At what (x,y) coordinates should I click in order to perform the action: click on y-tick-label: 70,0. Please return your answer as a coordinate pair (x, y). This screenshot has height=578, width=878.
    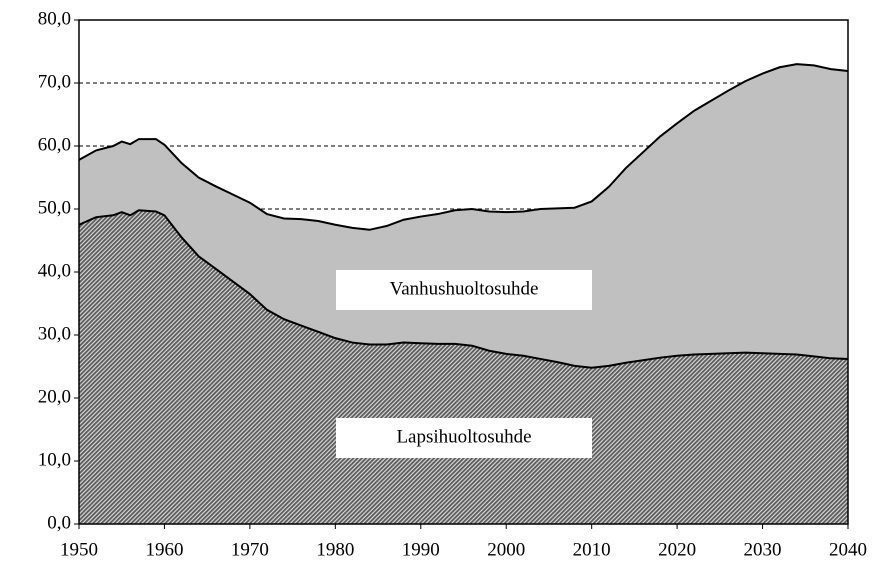
    Looking at the image, I should click on (54, 81).